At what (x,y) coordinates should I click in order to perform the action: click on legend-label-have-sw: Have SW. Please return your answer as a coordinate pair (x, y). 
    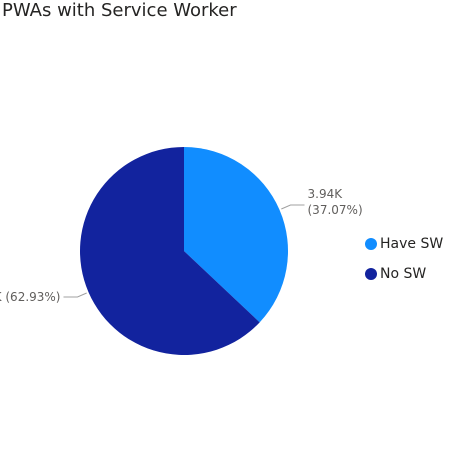
    Looking at the image, I should click on (412, 244).